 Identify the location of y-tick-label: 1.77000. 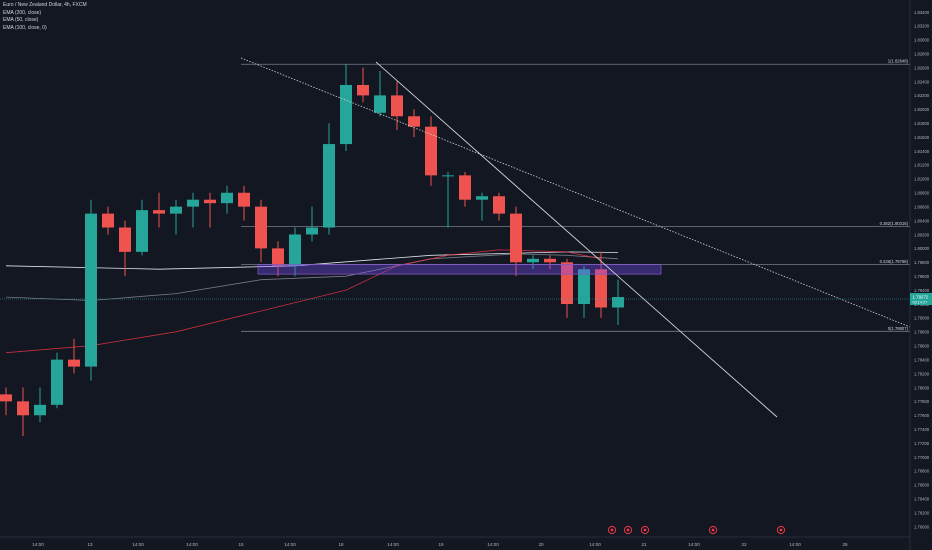
(922, 457).